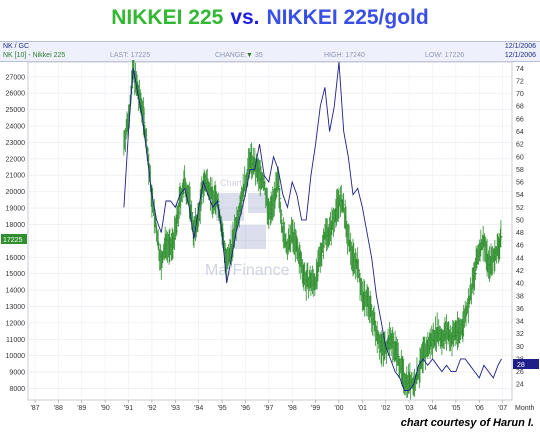 The image size is (540, 441). Describe the element at coordinates (520, 372) in the screenshot. I see `y-right-tick-label: 26` at that location.